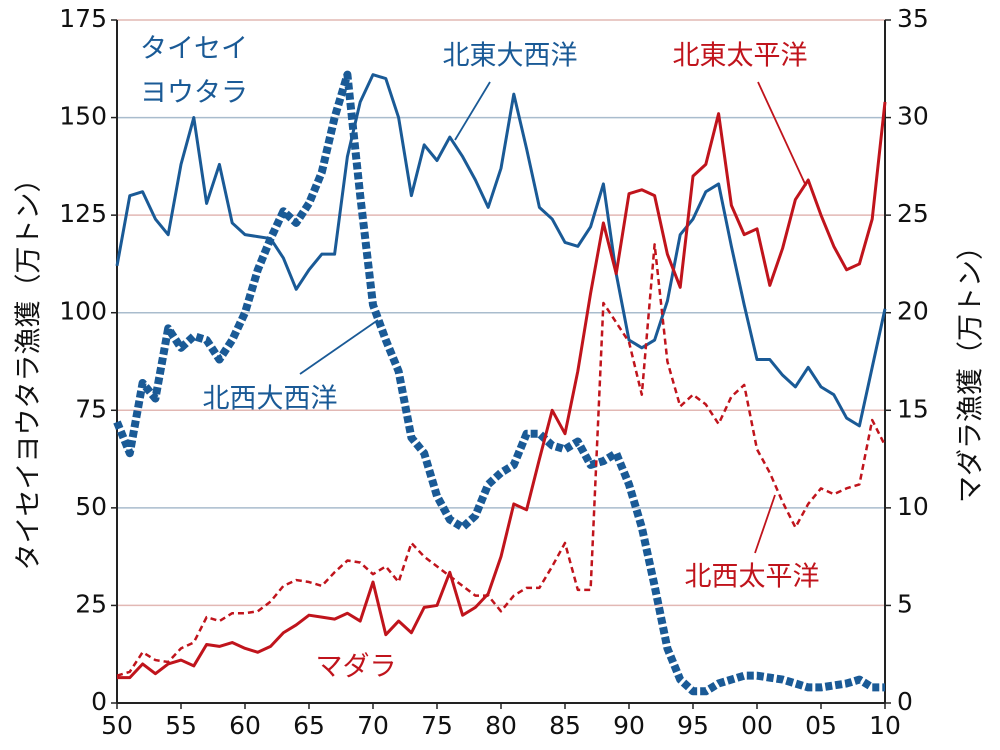 Image resolution: width=1000 pixels, height=750 pixels. I want to click on y-tick-label: 50, so click(91, 506).